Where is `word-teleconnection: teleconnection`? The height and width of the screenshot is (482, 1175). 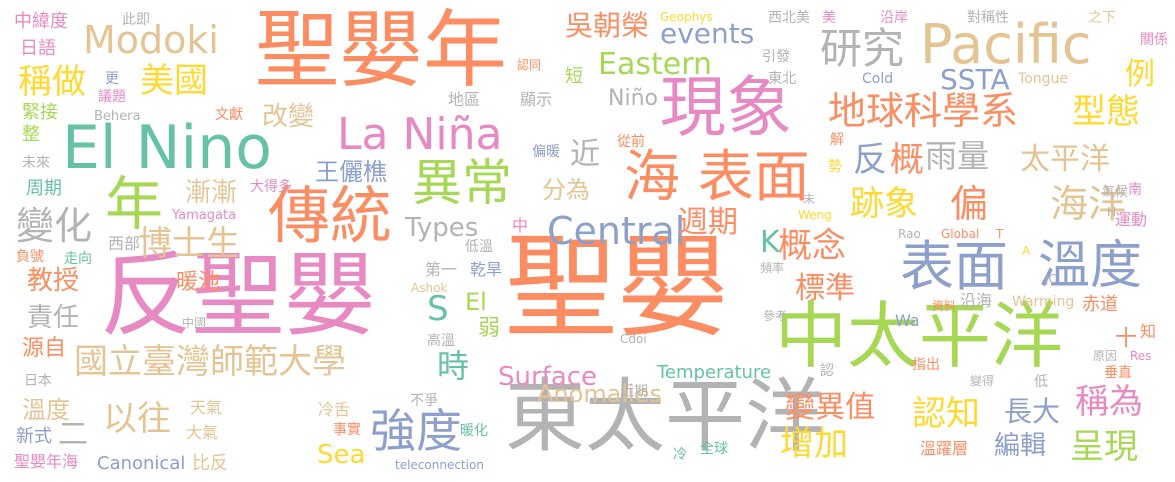 word-teleconnection: teleconnection is located at coordinates (439, 465).